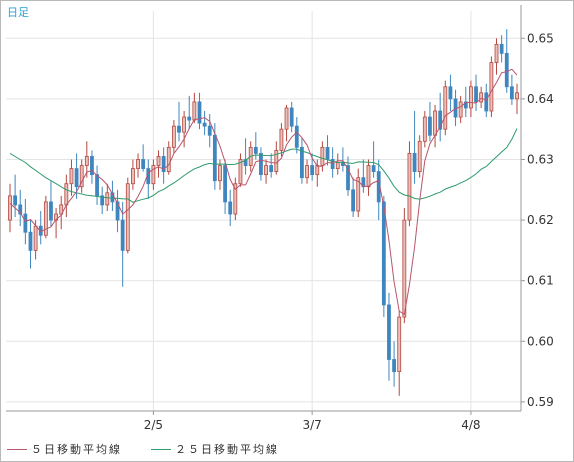 Image resolution: width=574 pixels, height=462 pixels. I want to click on period-label: 日足, so click(18, 12).